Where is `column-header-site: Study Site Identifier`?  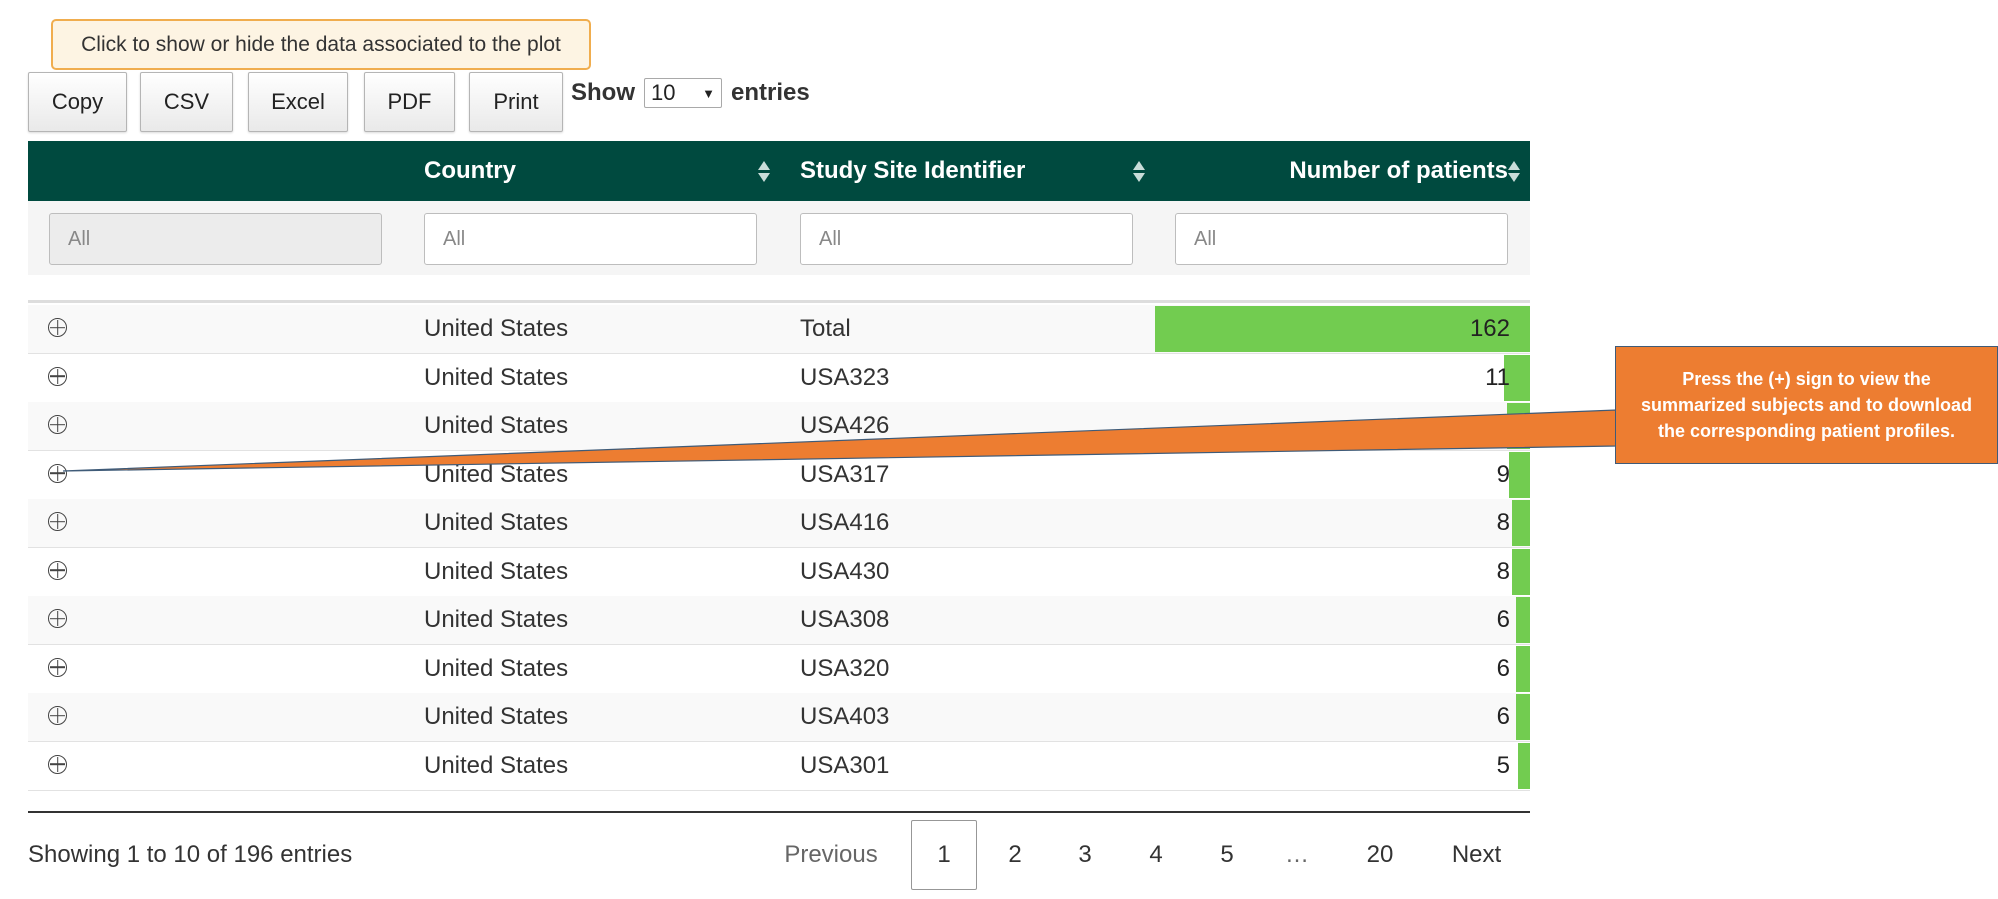
column-header-site: Study Site Identifier is located at coordinates (913, 170).